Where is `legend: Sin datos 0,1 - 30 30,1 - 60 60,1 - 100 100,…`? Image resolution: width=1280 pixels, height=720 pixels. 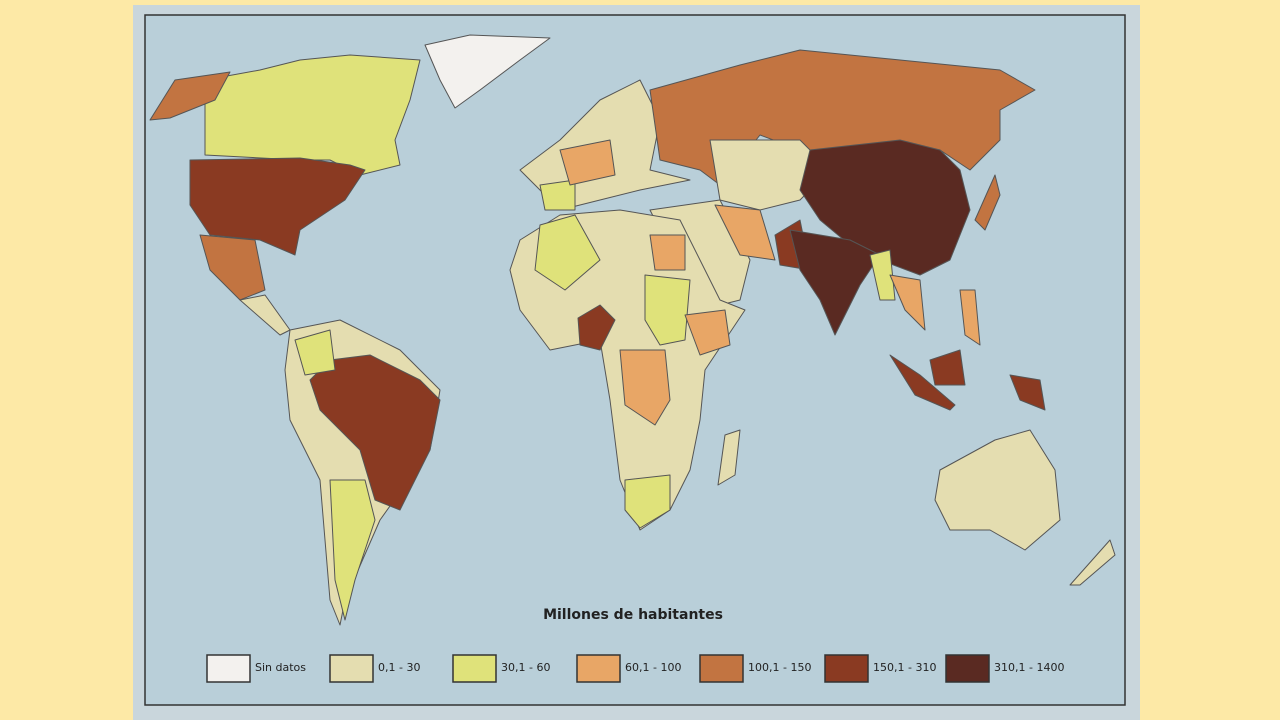 legend: Sin datos 0,1 - 30 30,1 - 60 60,1 - 100 100,… is located at coordinates (635, 668).